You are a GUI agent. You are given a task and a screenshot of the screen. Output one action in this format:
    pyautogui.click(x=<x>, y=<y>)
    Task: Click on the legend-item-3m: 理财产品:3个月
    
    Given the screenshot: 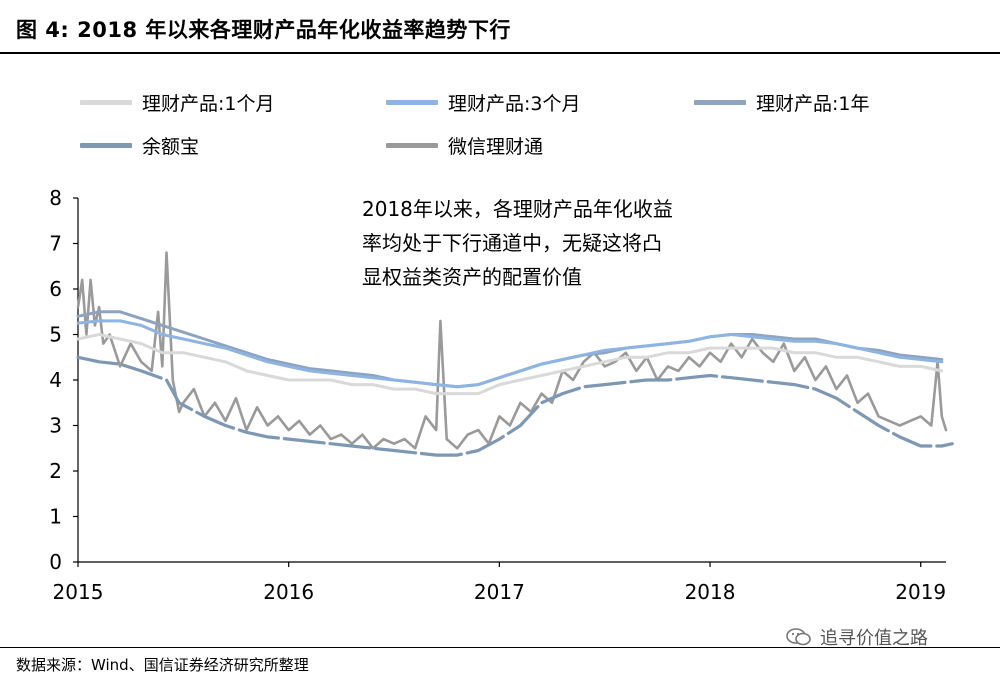 What is the action you would take?
    pyautogui.click(x=483, y=102)
    